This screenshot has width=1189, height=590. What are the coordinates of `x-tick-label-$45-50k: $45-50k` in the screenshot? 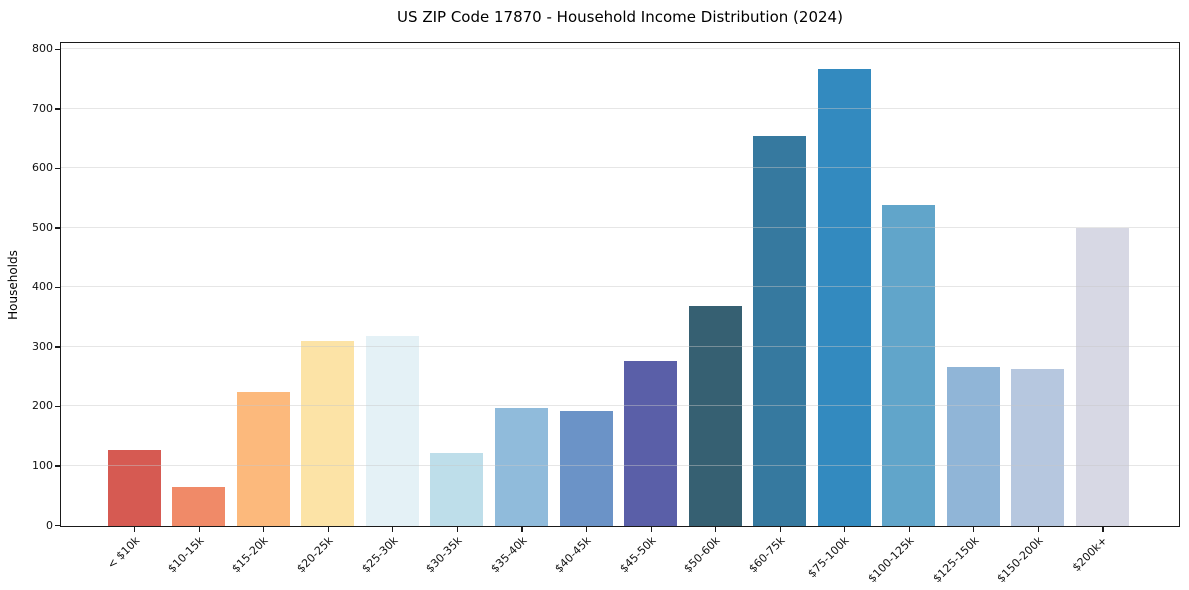 It's located at (638, 555).